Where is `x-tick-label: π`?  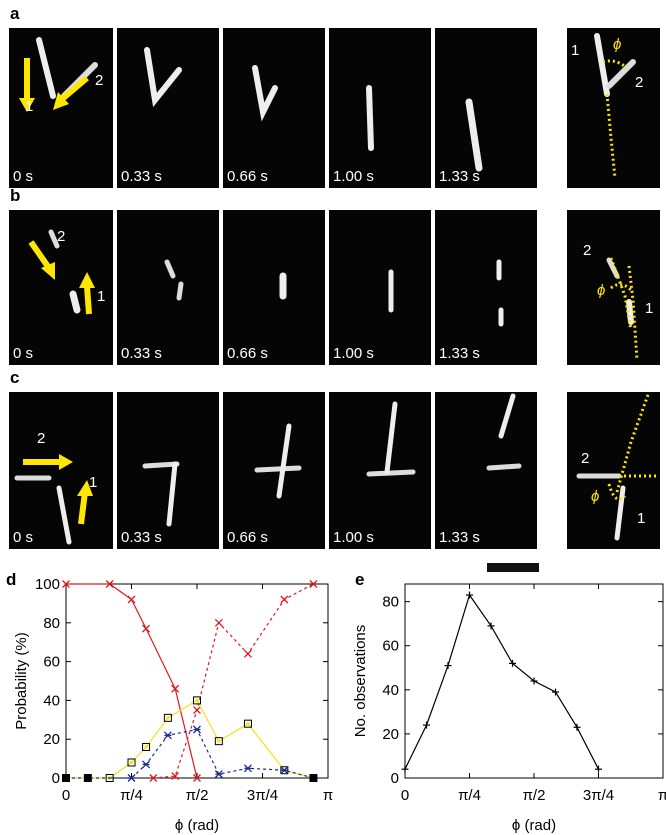 x-tick-label: π is located at coordinates (328, 795).